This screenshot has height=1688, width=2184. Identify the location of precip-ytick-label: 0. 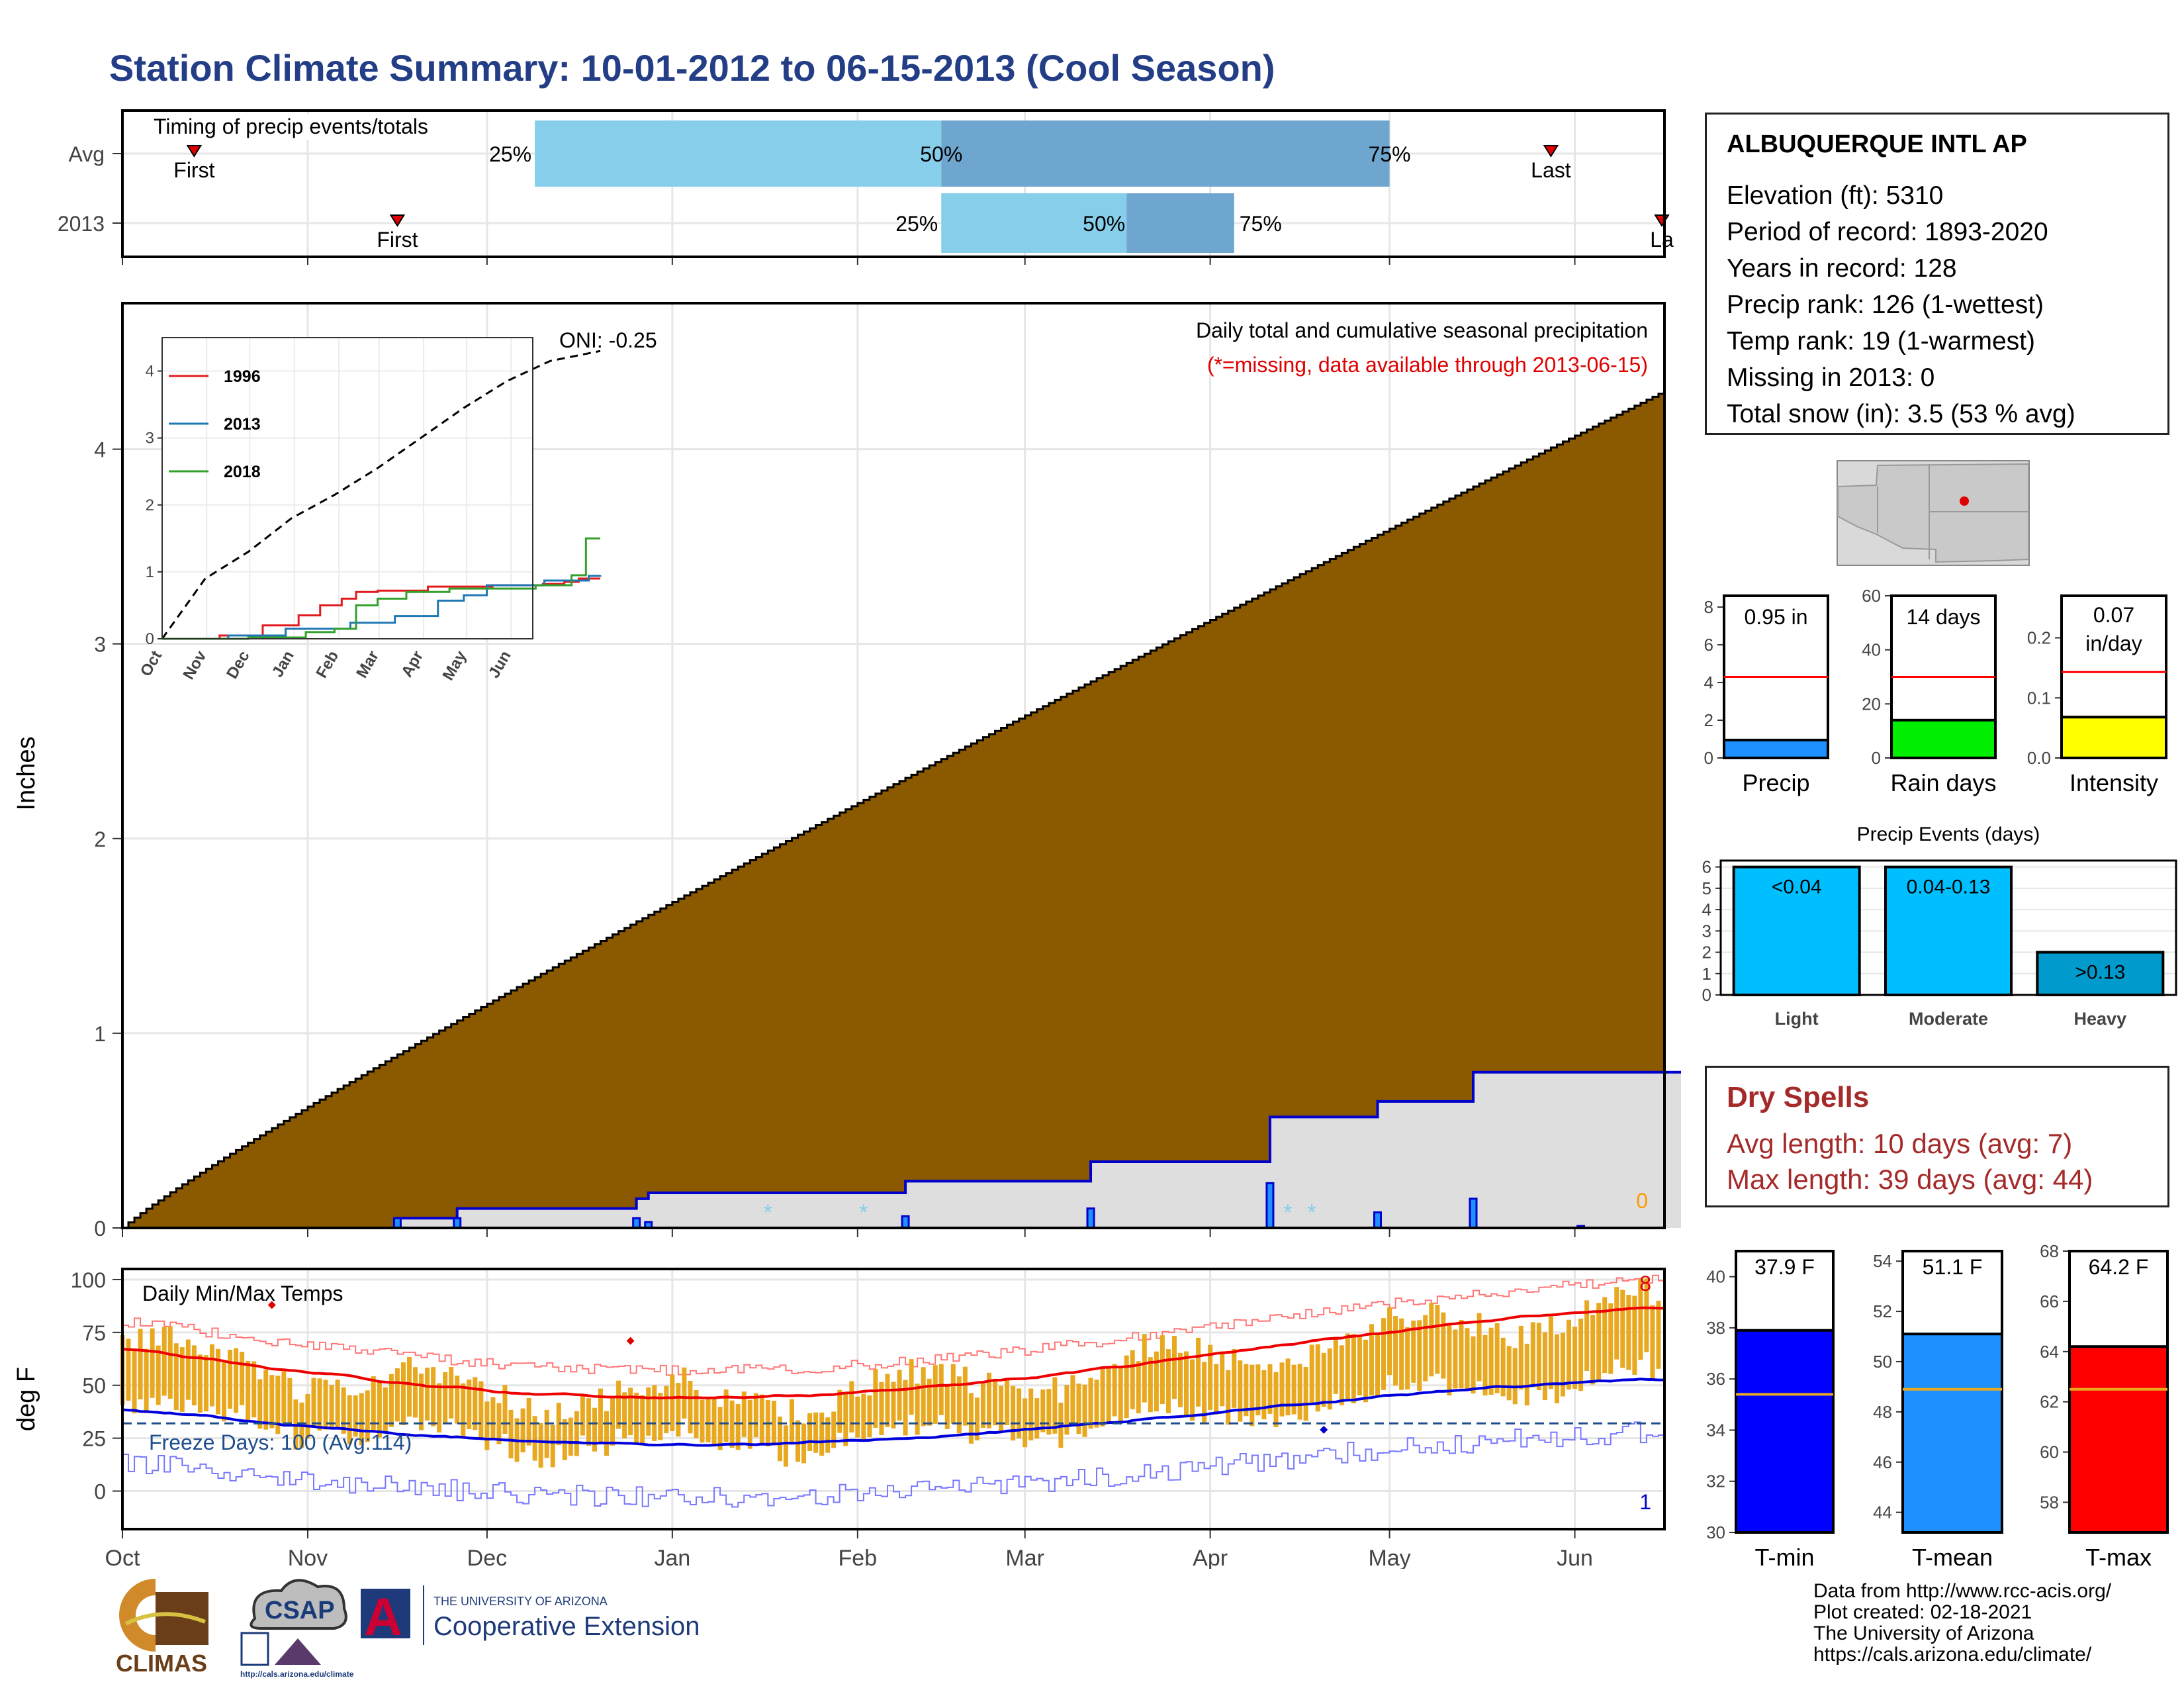
(100, 1229).